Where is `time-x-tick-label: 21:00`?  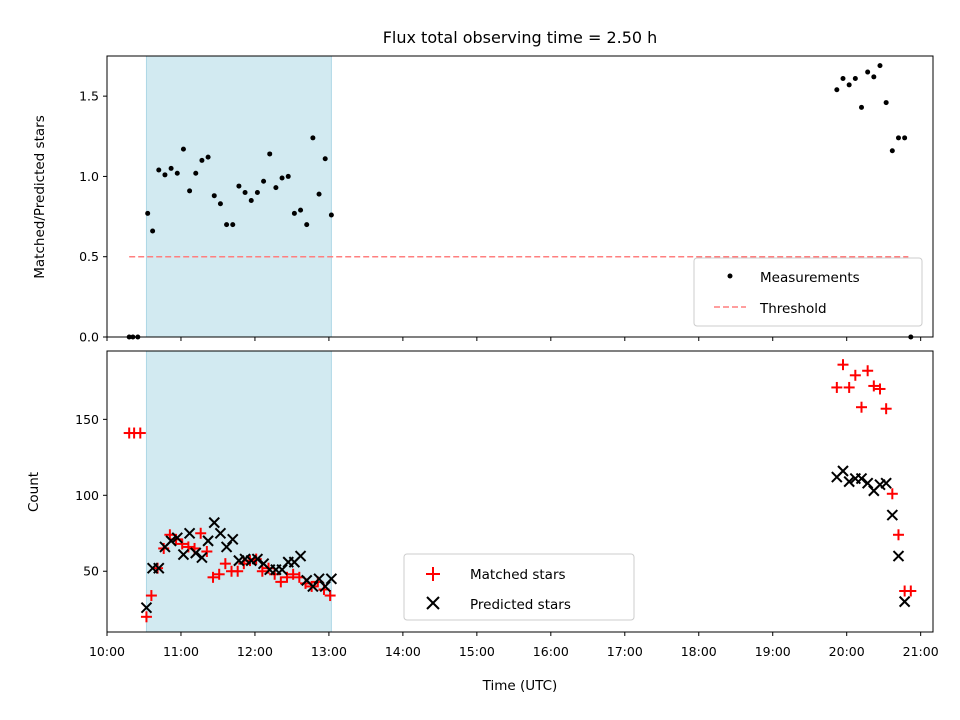
time-x-tick-label: 21:00 is located at coordinates (921, 651).